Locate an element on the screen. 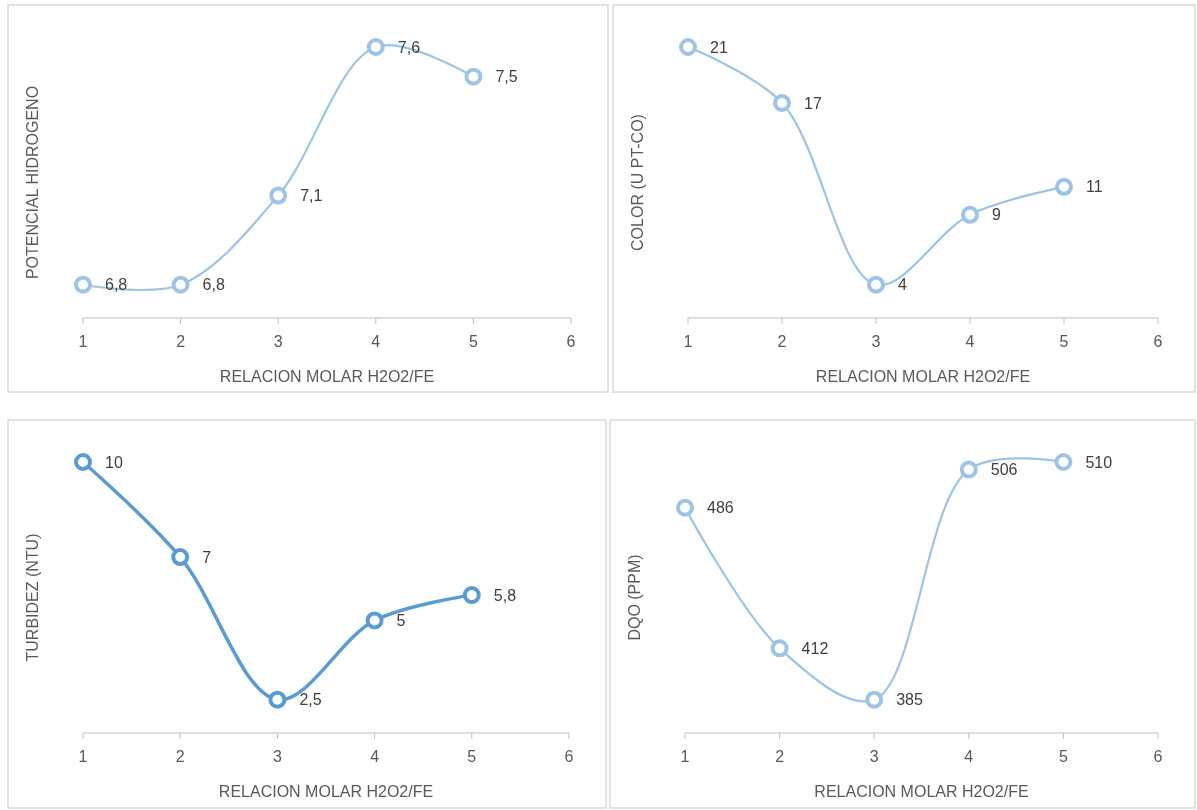 The height and width of the screenshot is (810, 1197). data-label: 506 is located at coordinates (1004, 470).